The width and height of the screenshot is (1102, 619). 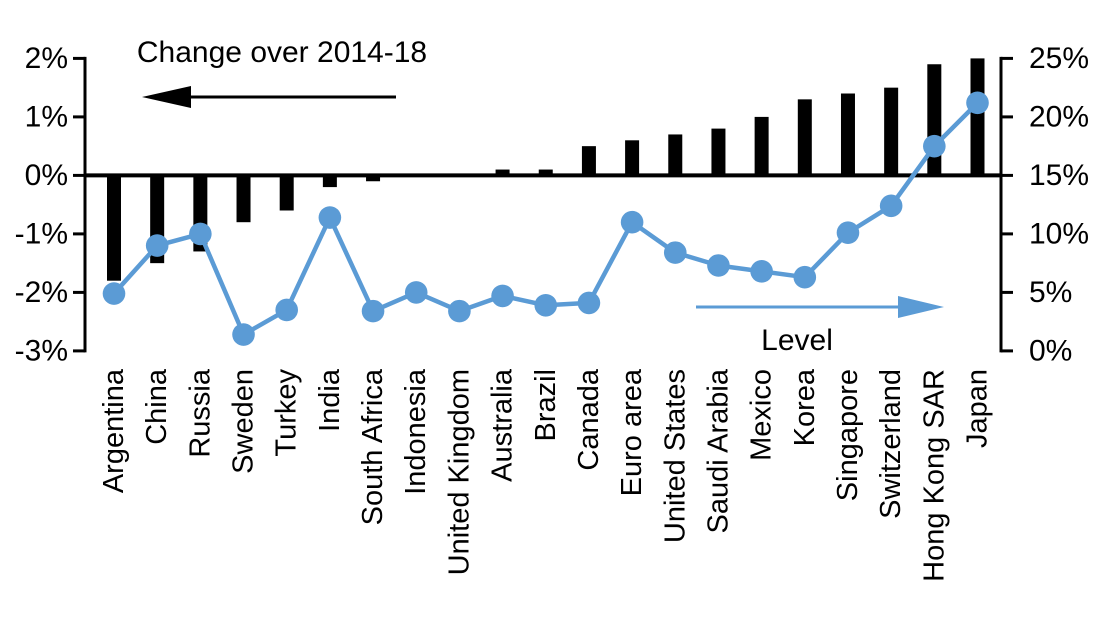 I want to click on right-axis-tick-label: 10%, so click(x=1059, y=233).